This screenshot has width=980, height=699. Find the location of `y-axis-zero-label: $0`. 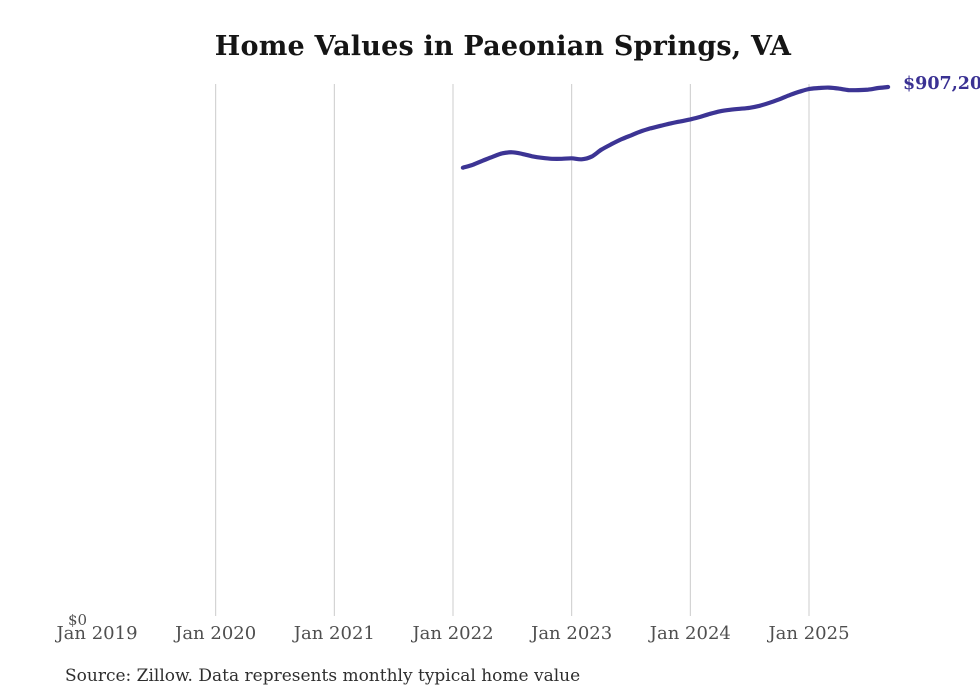

y-axis-zero-label: $0 is located at coordinates (78, 620).